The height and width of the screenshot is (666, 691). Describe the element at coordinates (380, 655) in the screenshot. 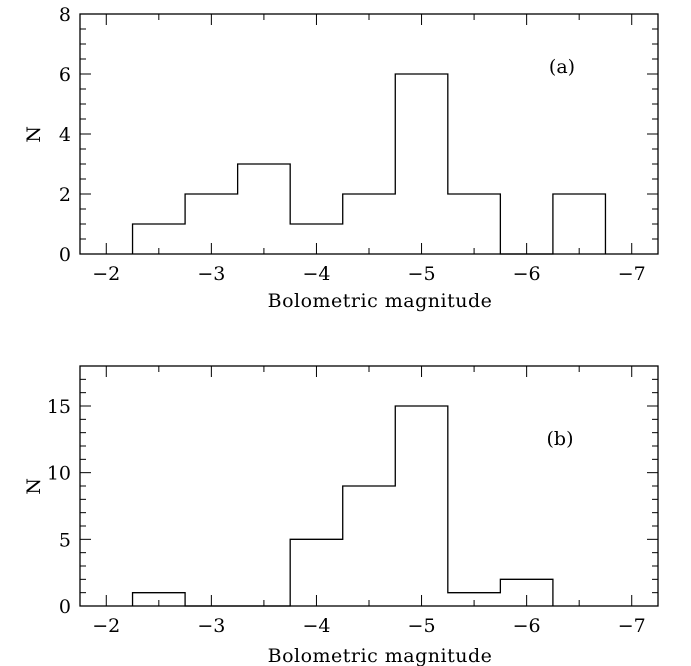

I see `panel-b-x-axis-label: Bolometric magnitude` at that location.